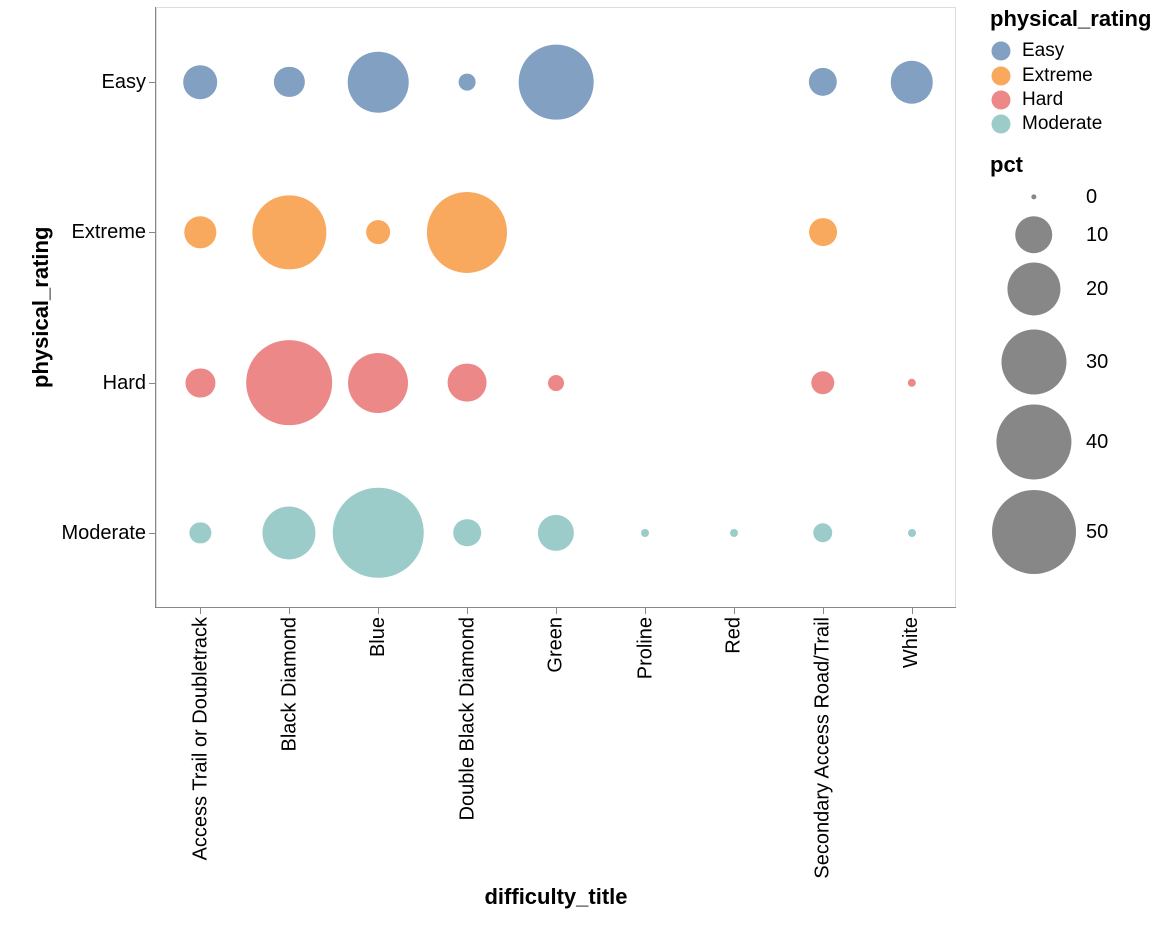  I want to click on x-tick-label: Red, so click(733, 635).